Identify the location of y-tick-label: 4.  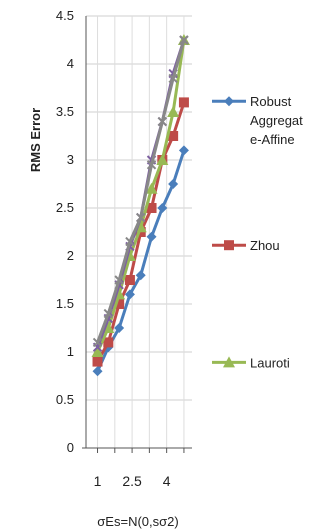
(70, 63).